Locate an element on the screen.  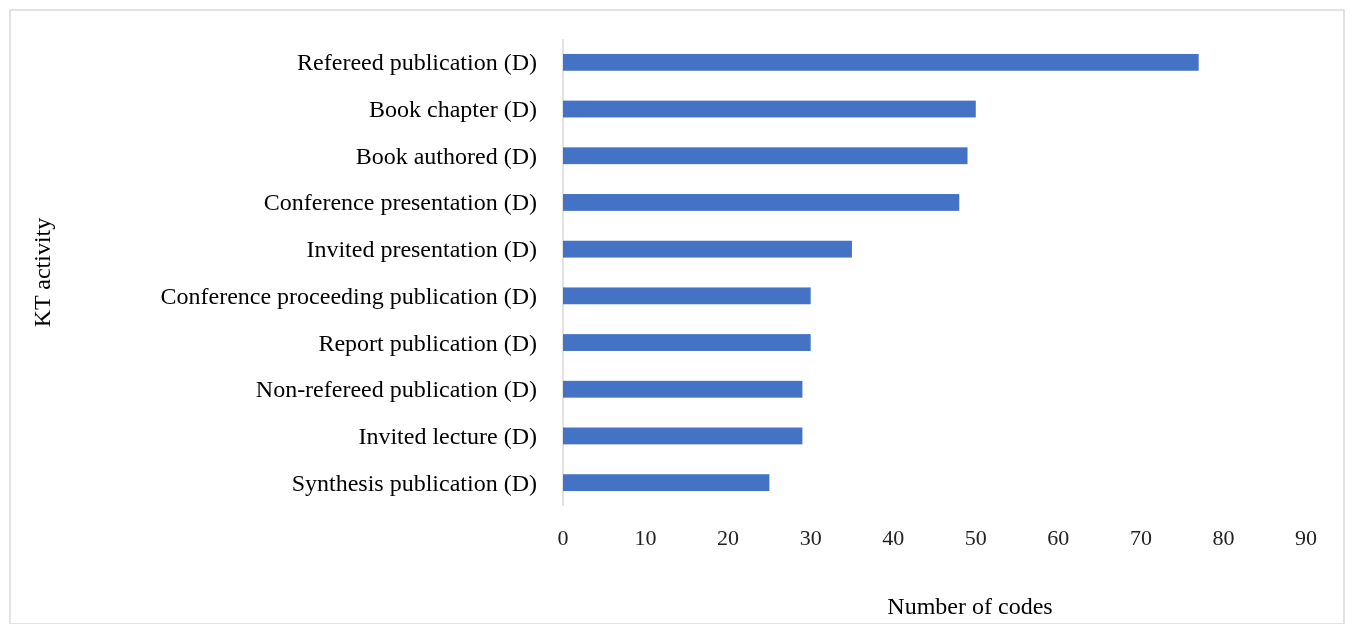
x-tick-label: 10 is located at coordinates (645, 537).